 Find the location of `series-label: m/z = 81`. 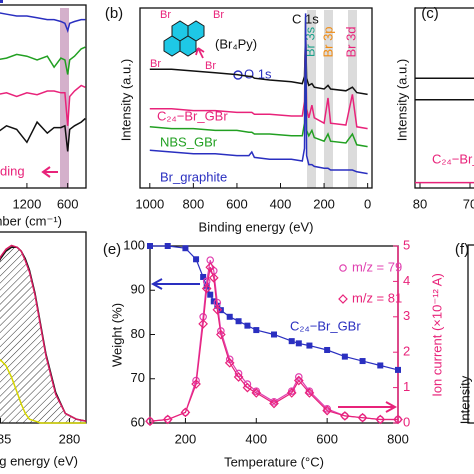

series-label: m/z = 81 is located at coordinates (377, 297).